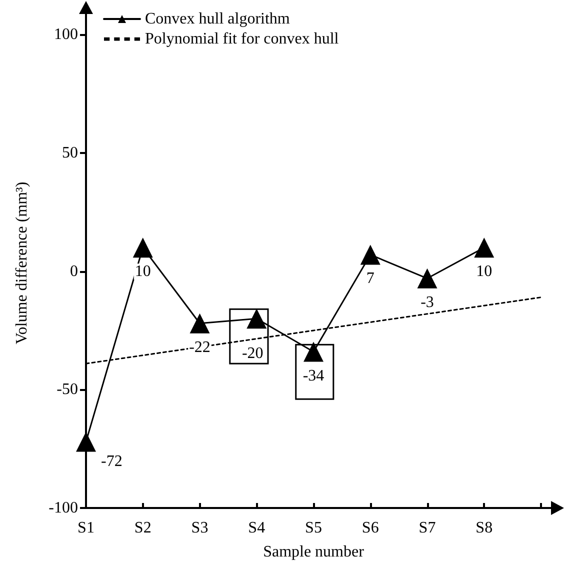 The width and height of the screenshot is (571, 573). Describe the element at coordinates (242, 39) in the screenshot. I see `legend-label: Polynomial fit for convex hull` at that location.